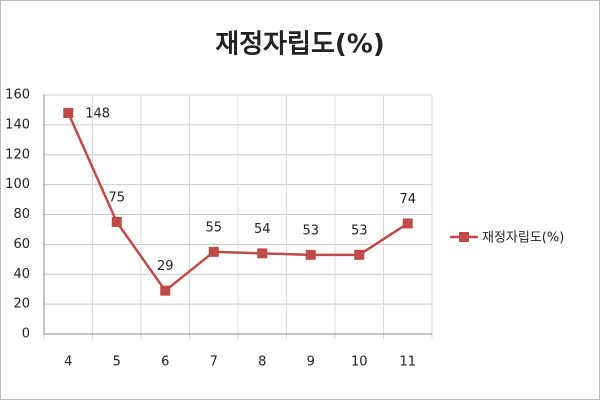  What do you see at coordinates (262, 362) in the screenshot?
I see `x-tick-label: 8` at bounding box center [262, 362].